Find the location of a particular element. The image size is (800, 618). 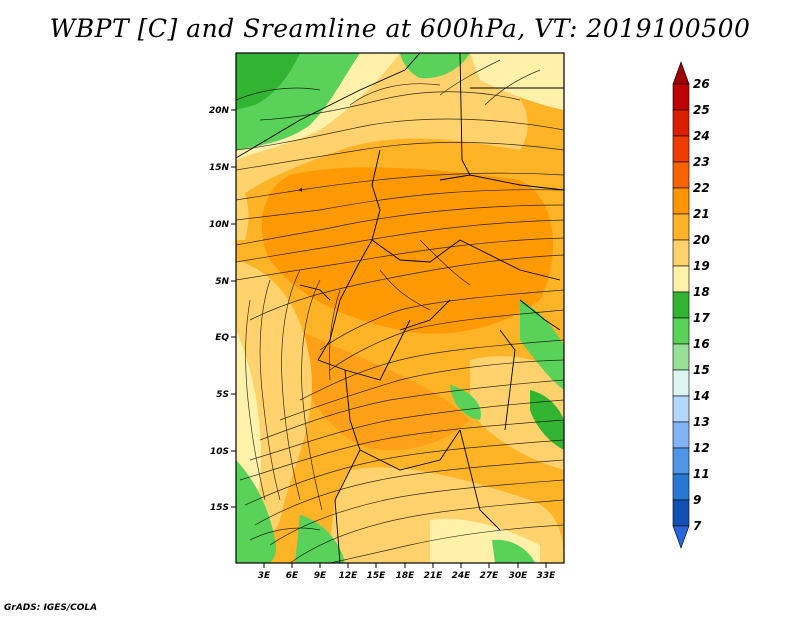

colorbar-label: 14 is located at coordinates (701, 396).